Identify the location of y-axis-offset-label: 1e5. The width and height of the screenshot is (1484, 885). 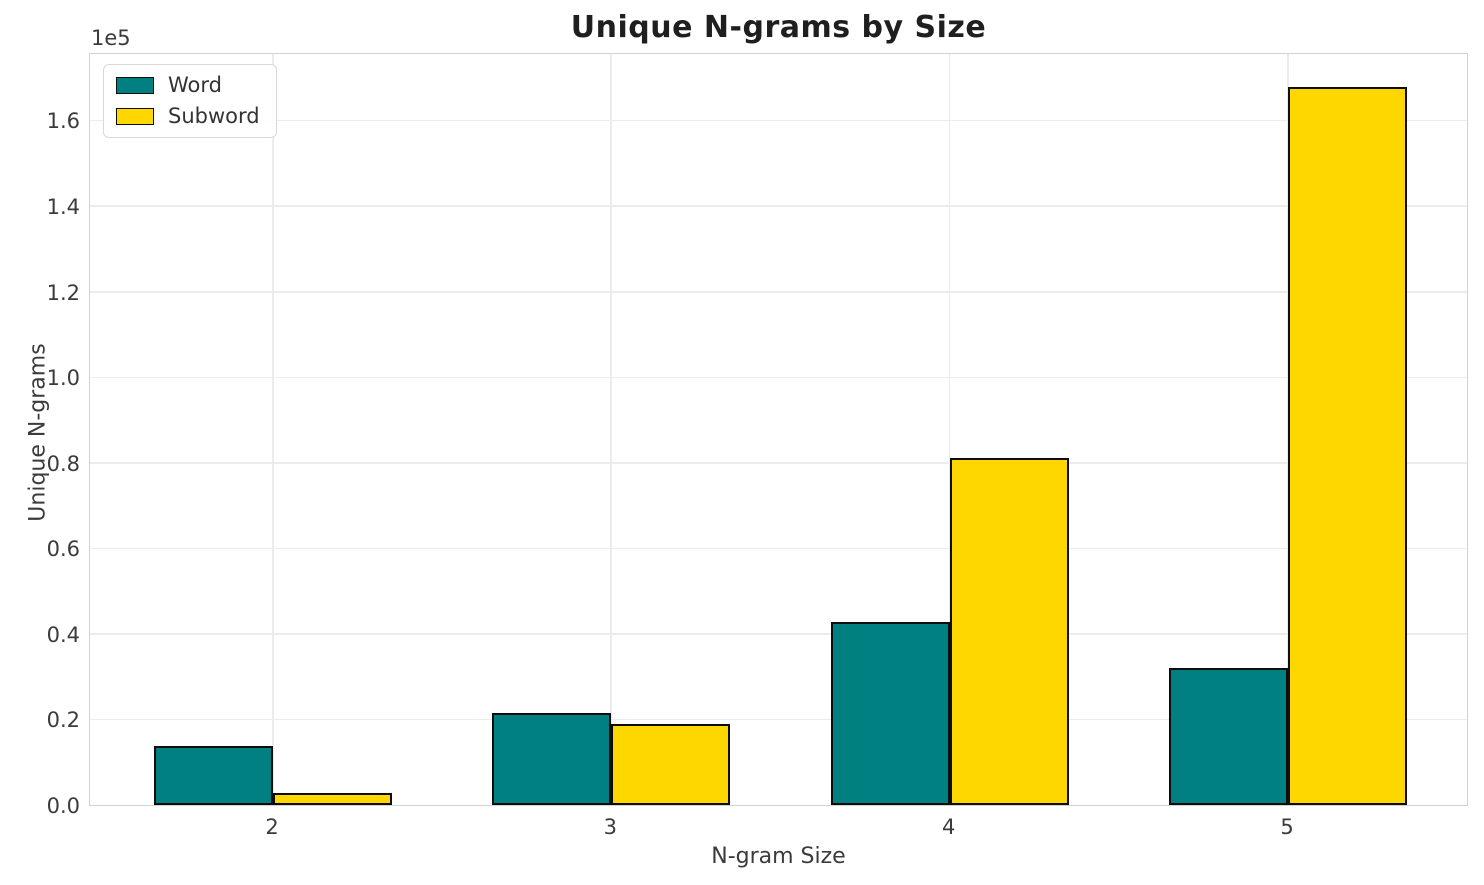
(111, 38).